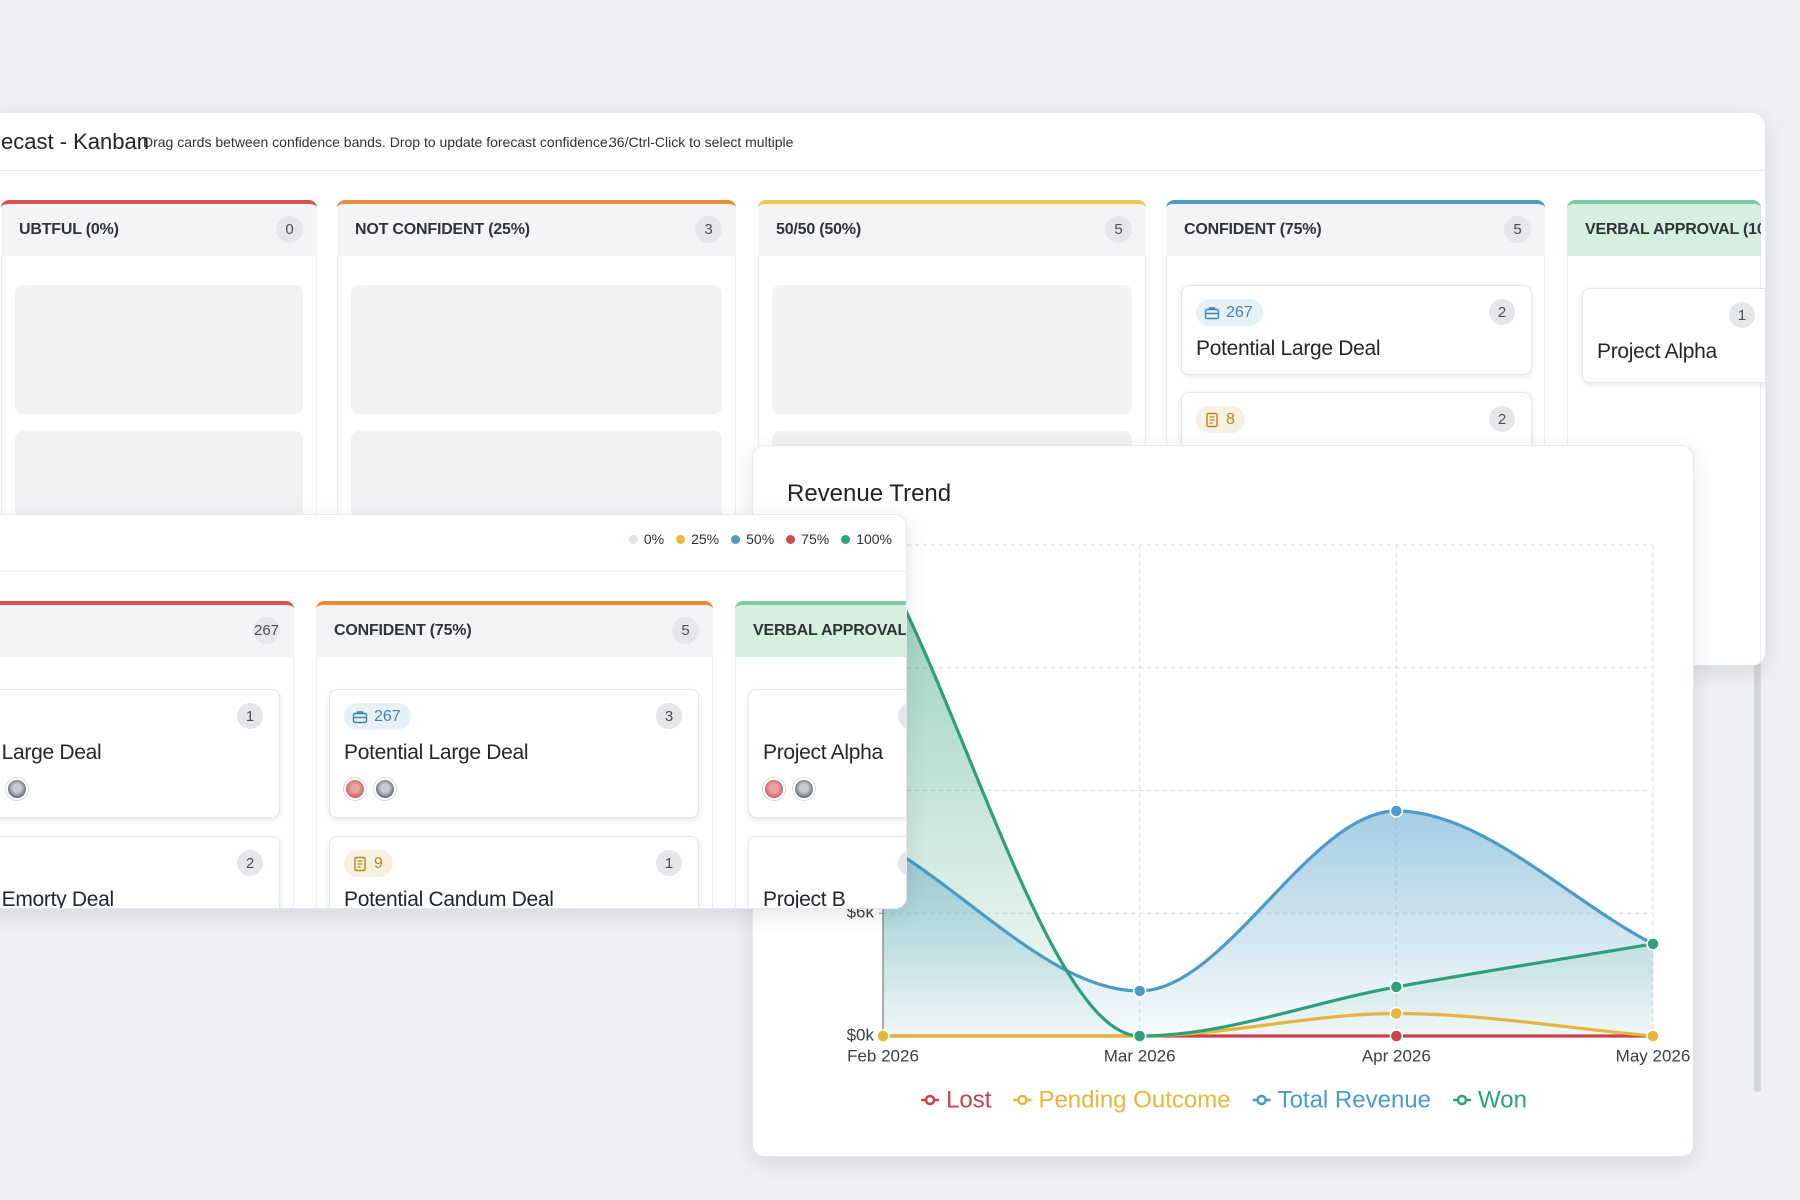 The image size is (1800, 1200). I want to click on column-count: 267, so click(266, 630).